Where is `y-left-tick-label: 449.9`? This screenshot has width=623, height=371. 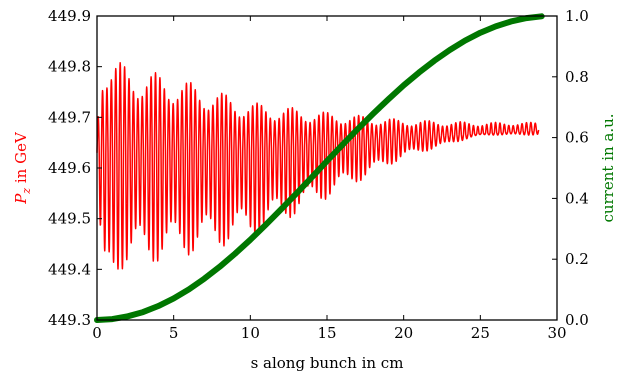 y-left-tick-label: 449.9 is located at coordinates (69, 16).